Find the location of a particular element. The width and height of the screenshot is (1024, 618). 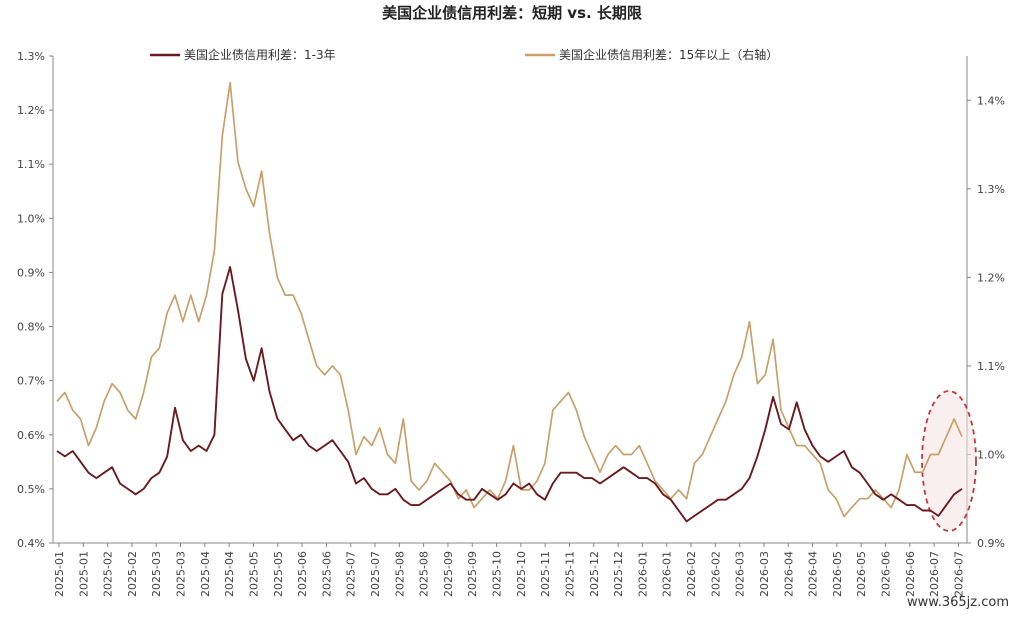

y-tick-label-left: 0.7% is located at coordinates (31, 381).